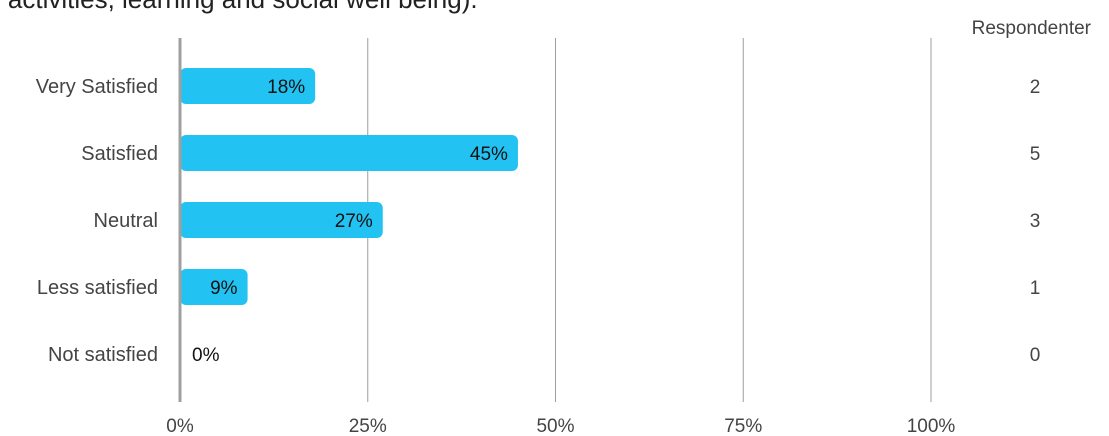  I want to click on x-tick-label: 25%, so click(368, 426).